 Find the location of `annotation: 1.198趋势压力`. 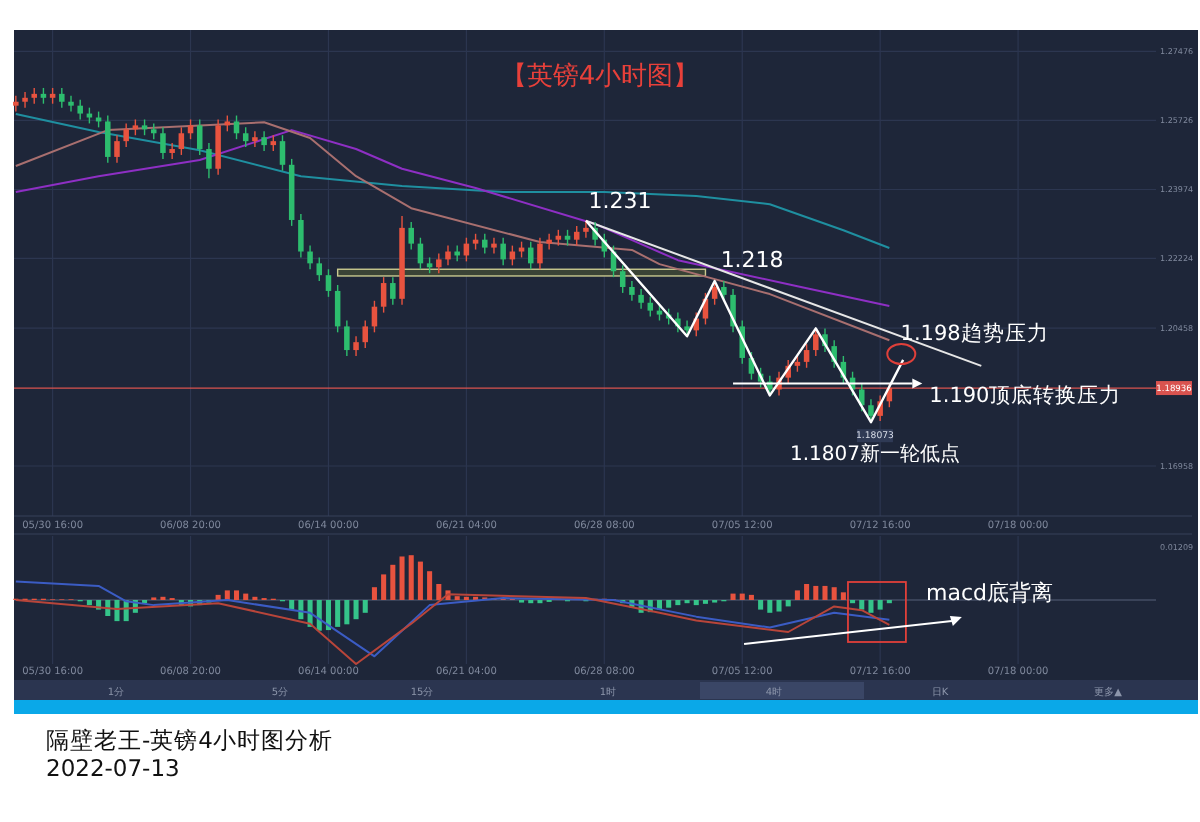

annotation: 1.198趋势压力 is located at coordinates (974, 333).